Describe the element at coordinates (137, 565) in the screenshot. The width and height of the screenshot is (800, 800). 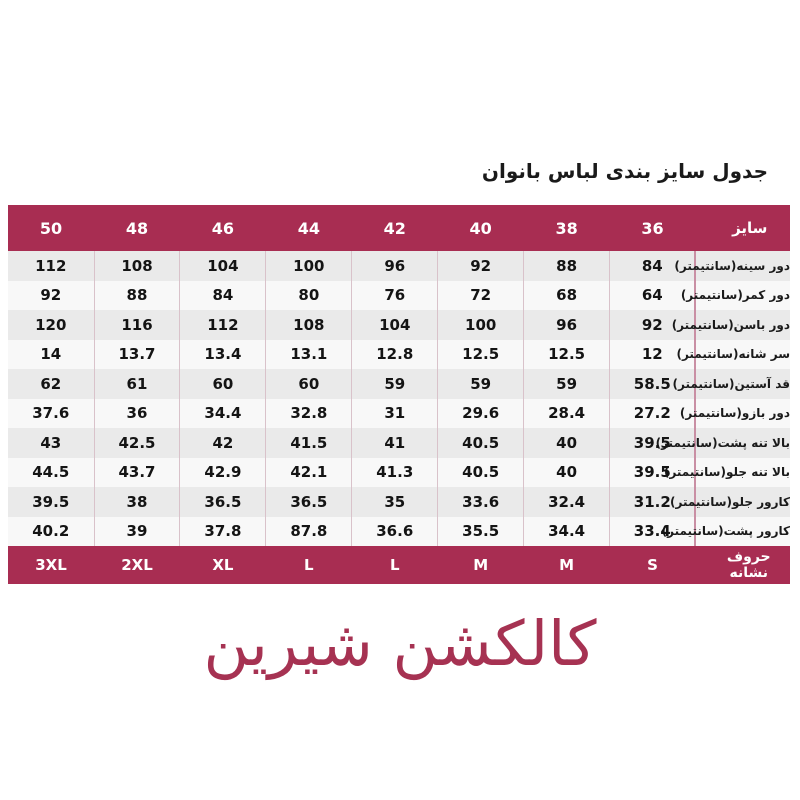
I see `footer-letter-cell: 2XL` at that location.